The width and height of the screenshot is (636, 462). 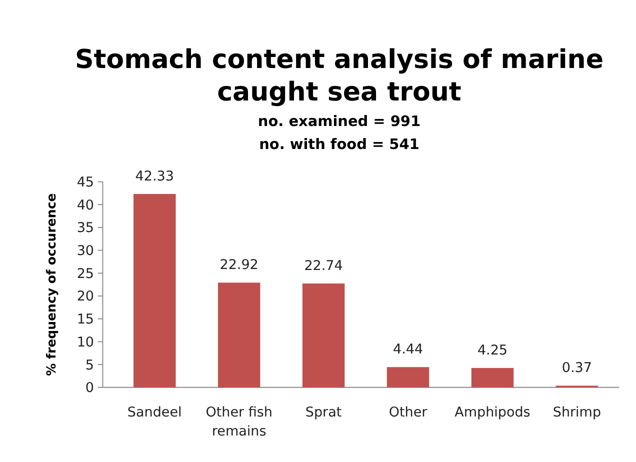 I want to click on y-tick-label: 10, so click(x=85, y=342).